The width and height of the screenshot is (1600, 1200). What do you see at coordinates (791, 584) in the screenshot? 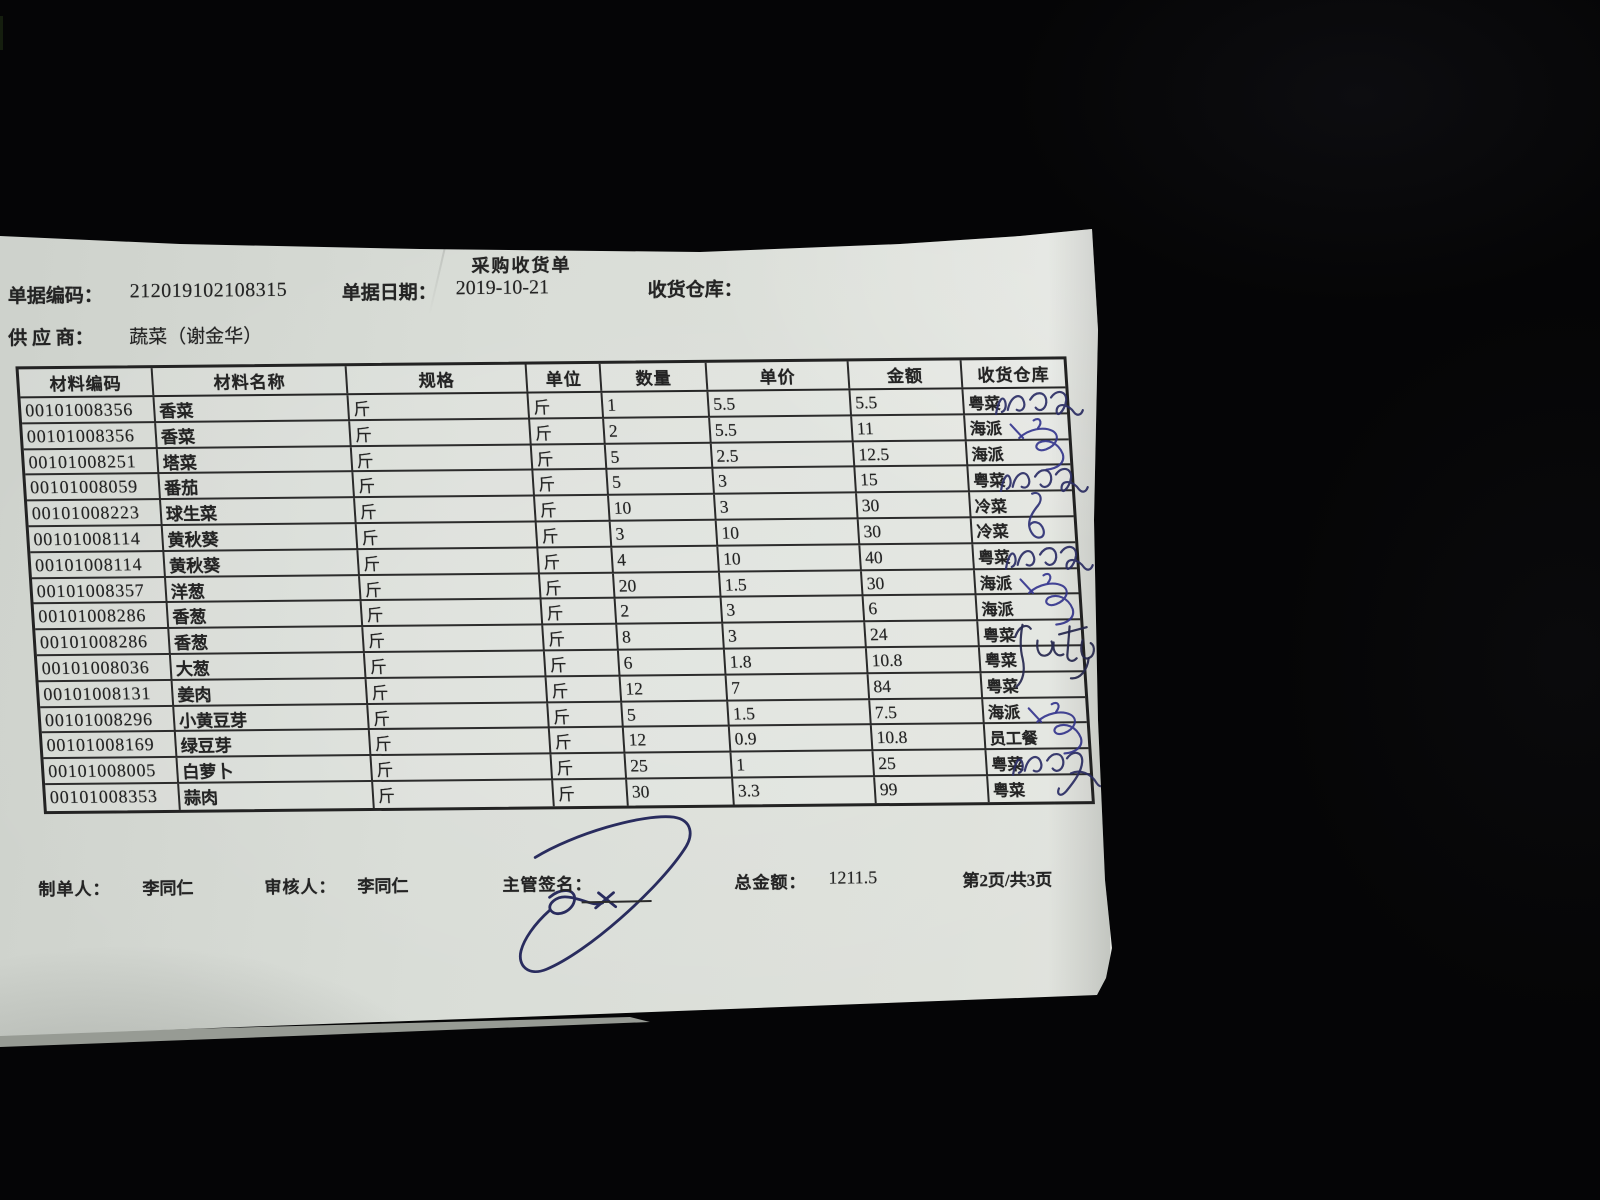
I see `cell-price: 1.5` at bounding box center [791, 584].